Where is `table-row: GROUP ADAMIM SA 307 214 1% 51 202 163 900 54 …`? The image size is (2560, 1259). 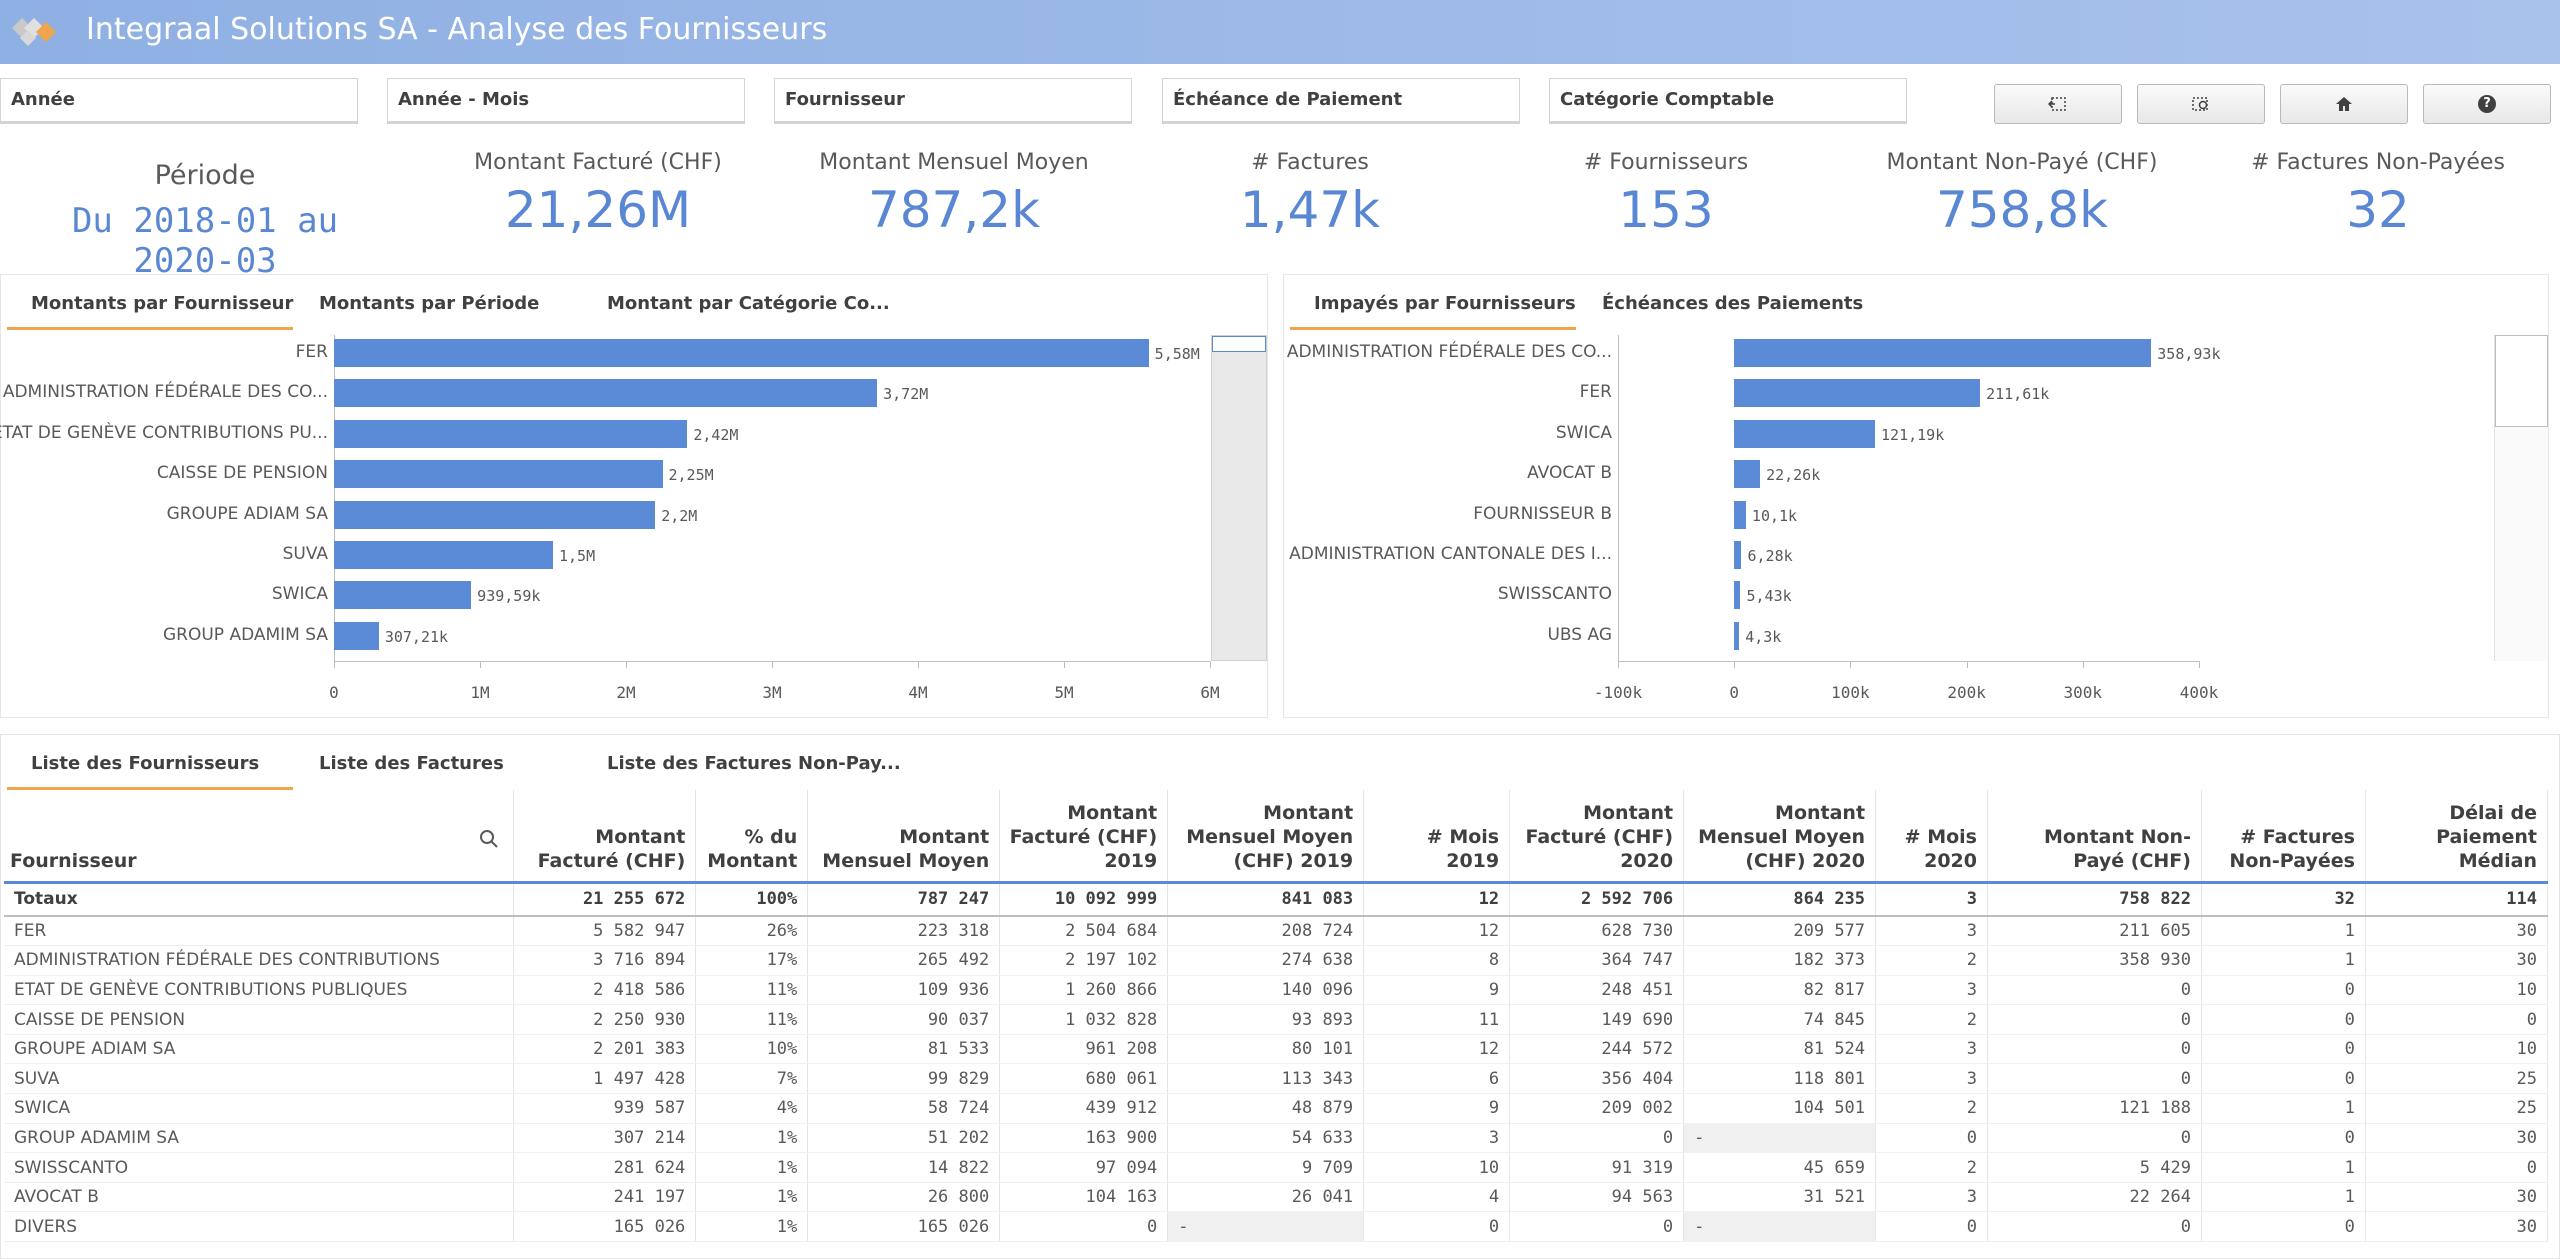 table-row: GROUP ADAMIM SA 307 214 1% 51 202 163 900 54 … is located at coordinates (1276, 1138).